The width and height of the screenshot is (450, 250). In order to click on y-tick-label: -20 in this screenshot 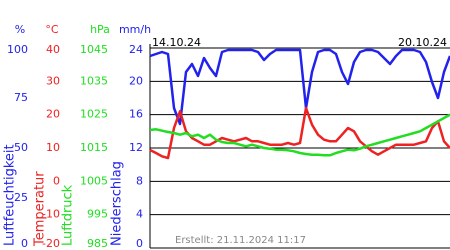, I will do `click(51, 243)`.